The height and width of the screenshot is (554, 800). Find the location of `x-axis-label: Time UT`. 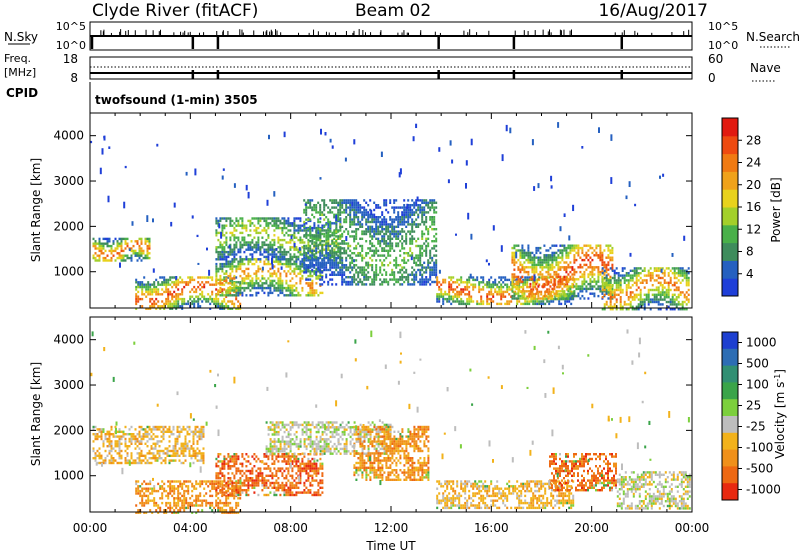

x-axis-label: Time UT is located at coordinates (390, 546).